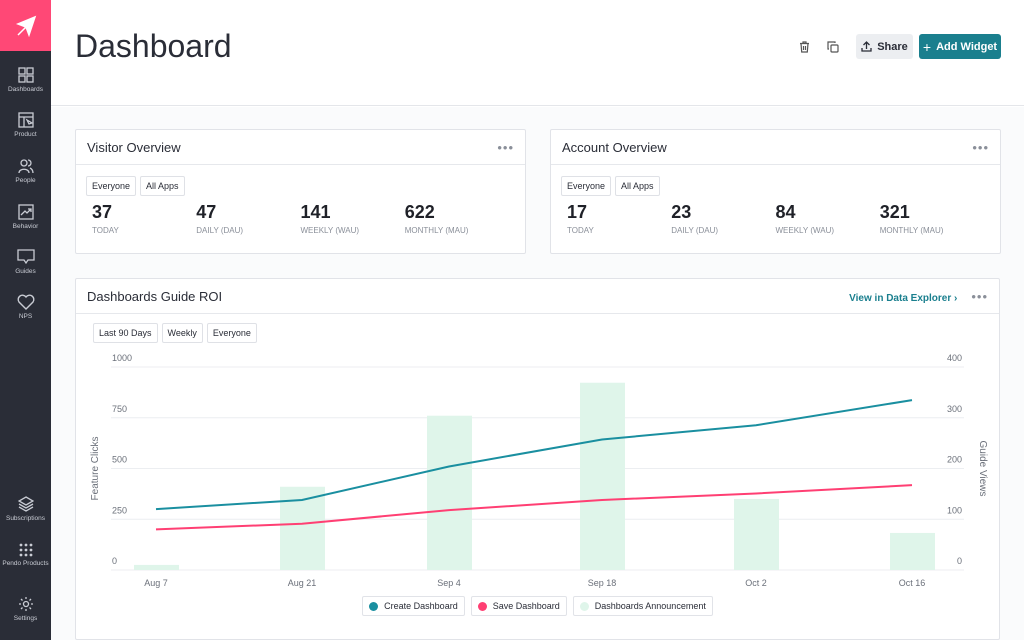 This screenshot has width=1024, height=640. What do you see at coordinates (25, 89) in the screenshot?
I see `sidebar-label: Dashboards` at bounding box center [25, 89].